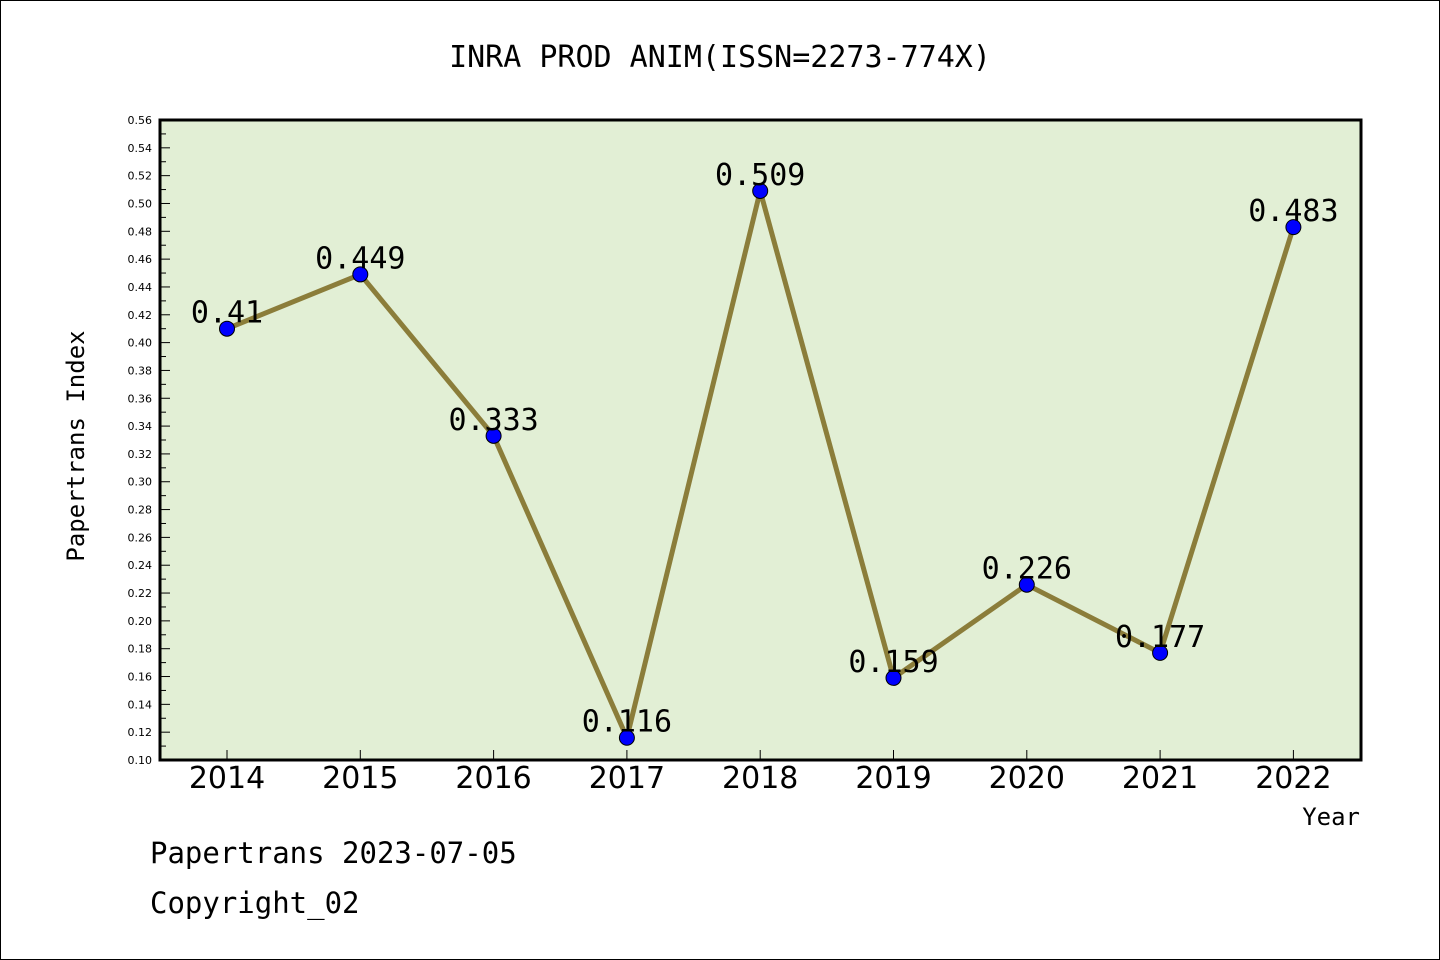 The image size is (1440, 960). Describe the element at coordinates (140, 704) in the screenshot. I see `y-tick-label: 0.14` at that location.